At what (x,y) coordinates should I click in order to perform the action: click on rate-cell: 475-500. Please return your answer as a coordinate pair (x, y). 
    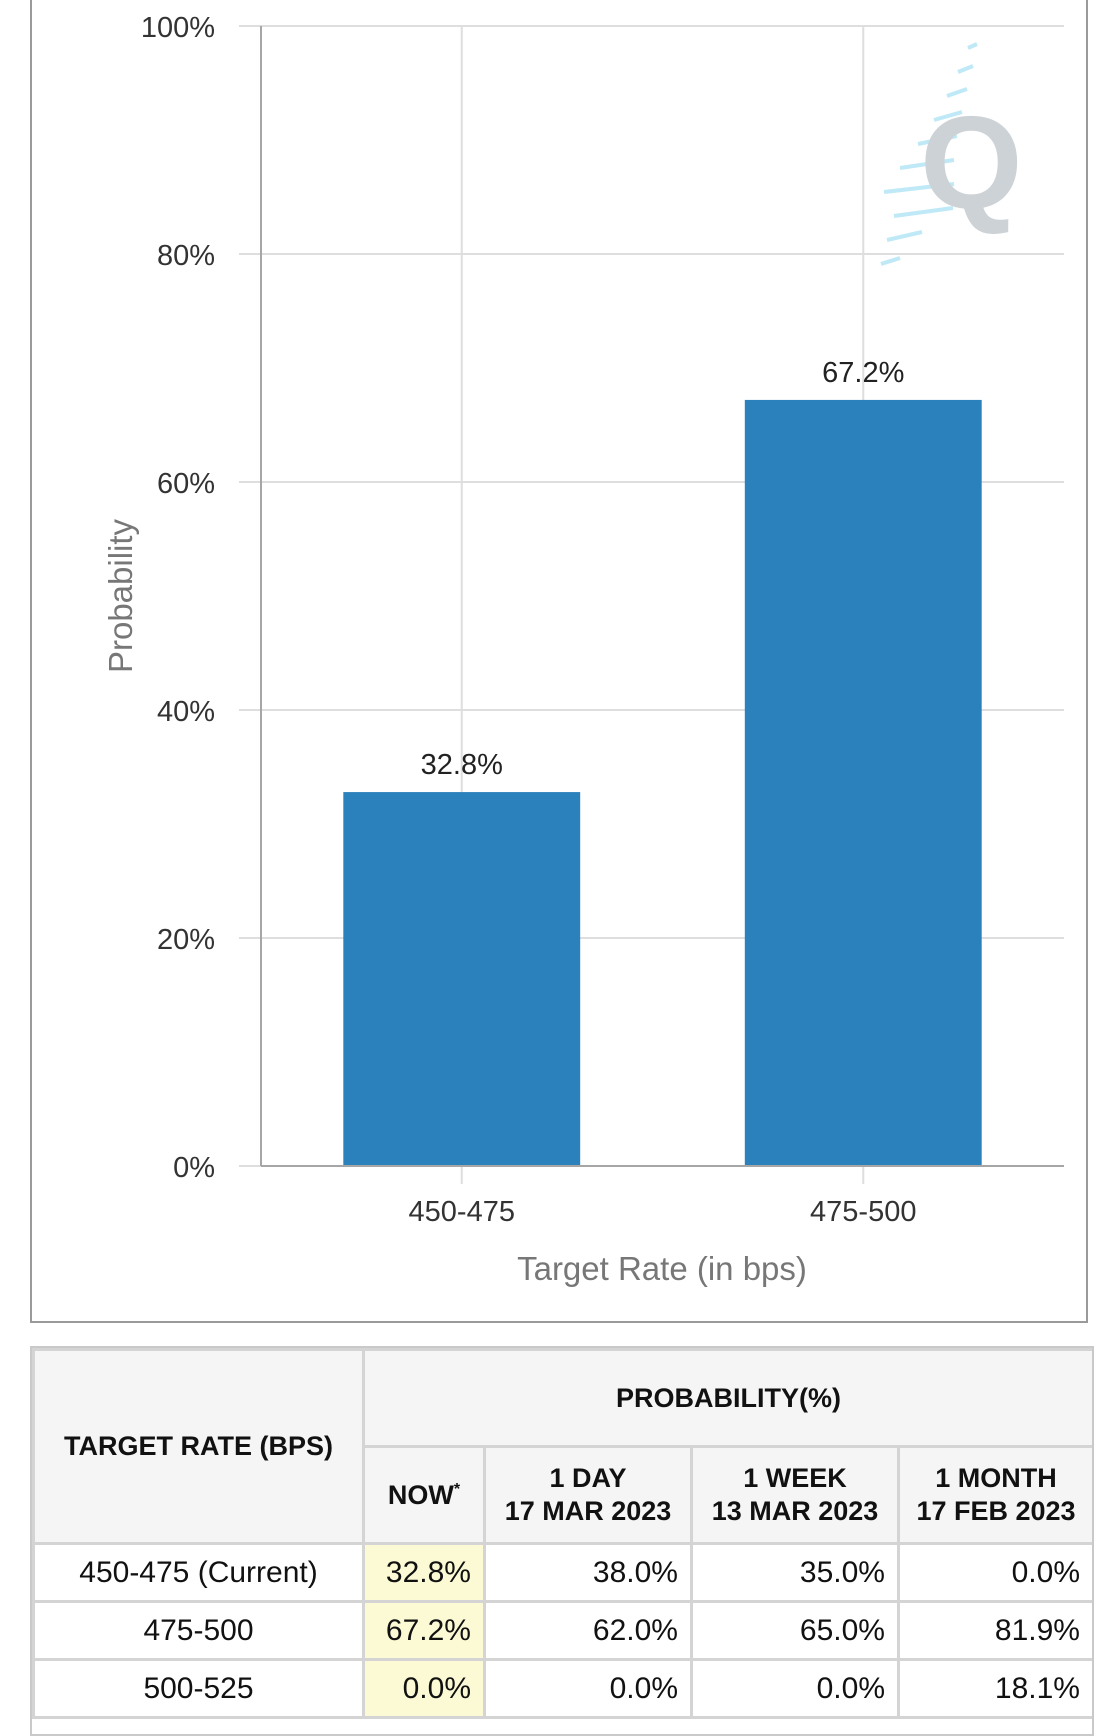
    Looking at the image, I should click on (198, 1630).